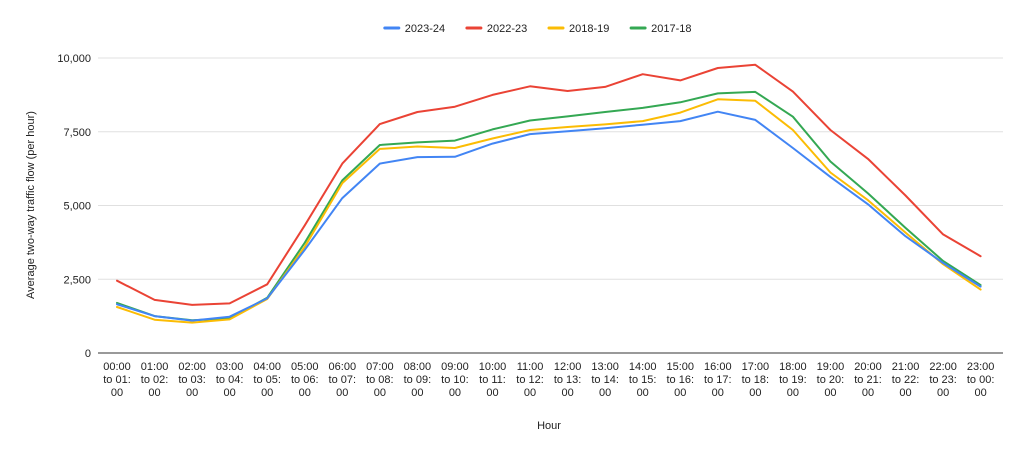  Describe the element at coordinates (77, 280) in the screenshot. I see `y-tick-label: 2,500` at that location.